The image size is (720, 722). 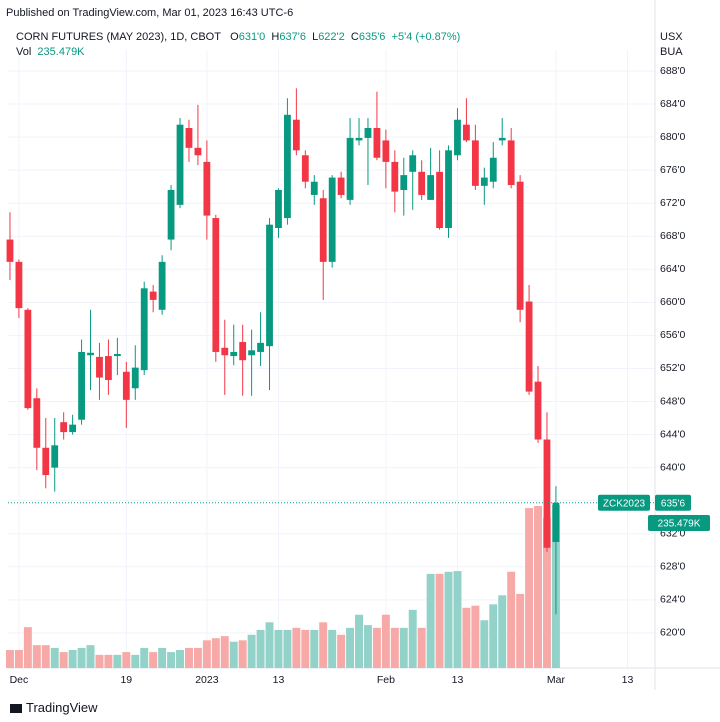 What do you see at coordinates (315, 37) in the screenshot?
I see `ohlc-key: L` at bounding box center [315, 37].